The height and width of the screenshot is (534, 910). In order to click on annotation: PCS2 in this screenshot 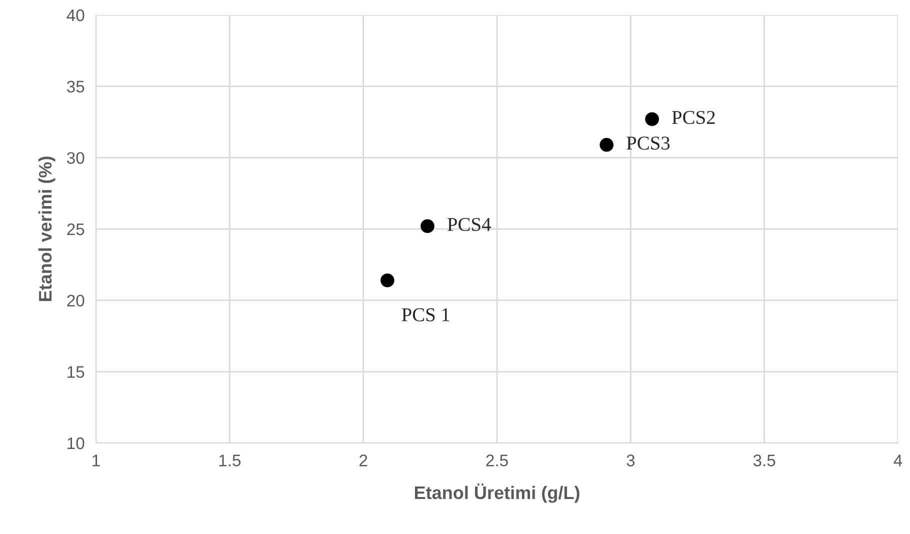, I will do `click(693, 117)`.